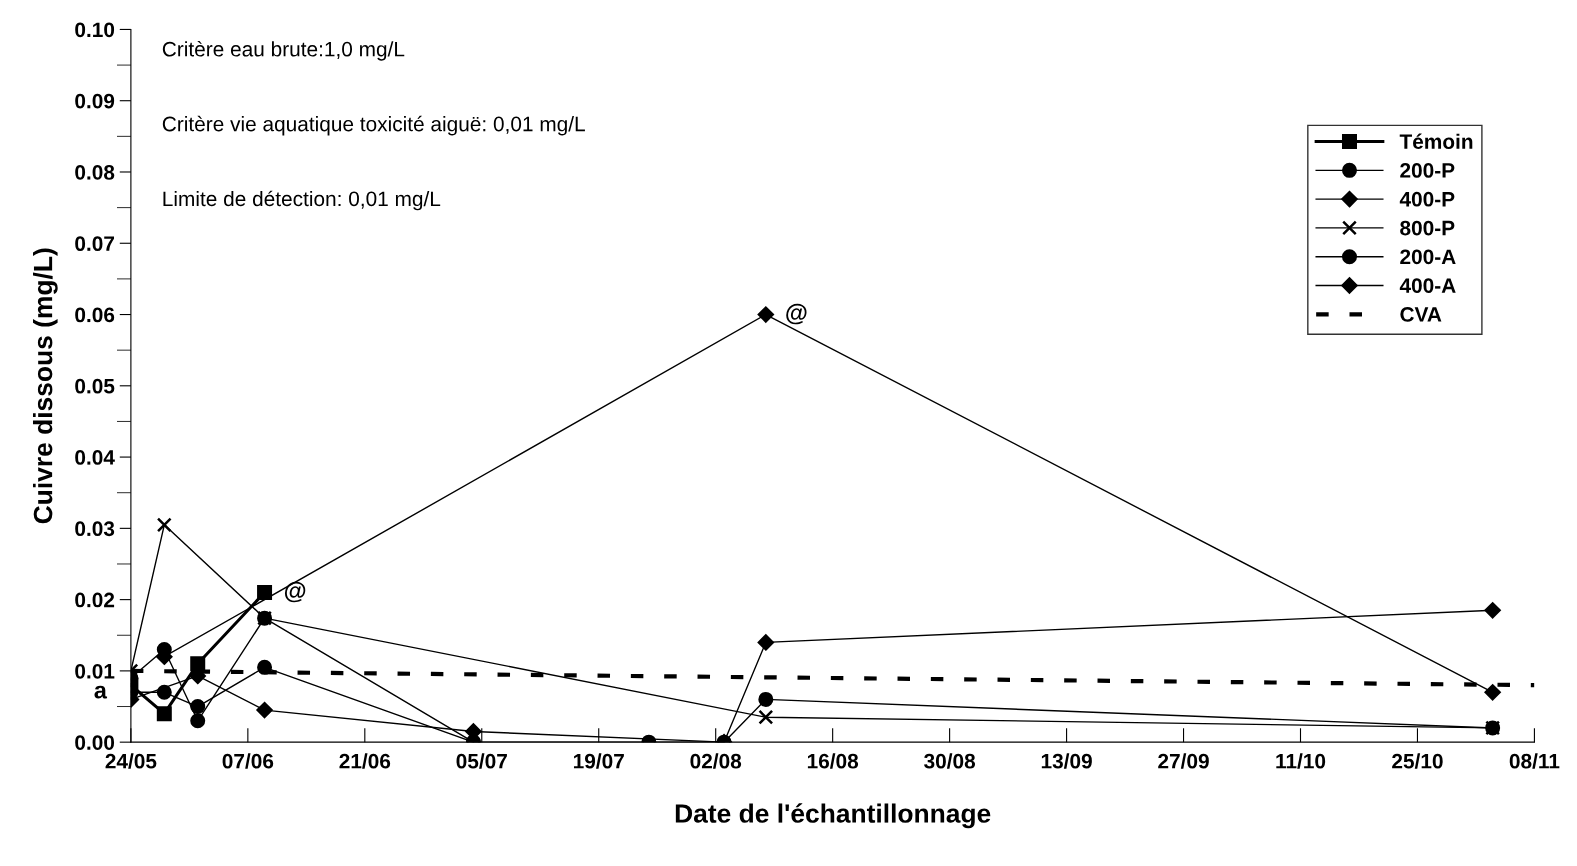  What do you see at coordinates (373, 125) in the screenshot?
I see `annotation: Critère vie aquatique toxicité aiguë: 0,01 mg/L` at bounding box center [373, 125].